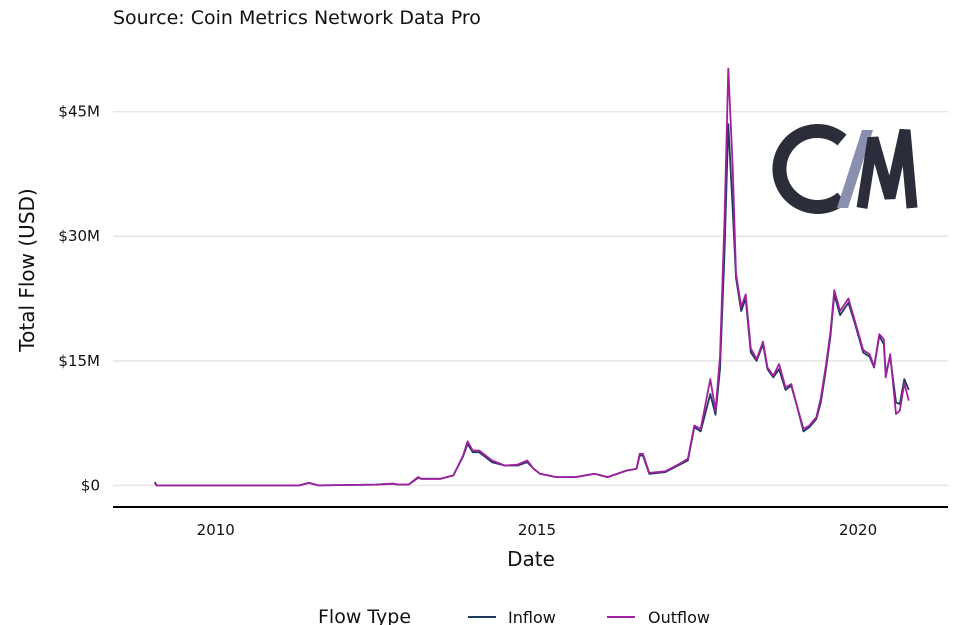 This screenshot has width=960, height=625. What do you see at coordinates (532, 616) in the screenshot?
I see `legend-label-inflow: Inflow` at bounding box center [532, 616].